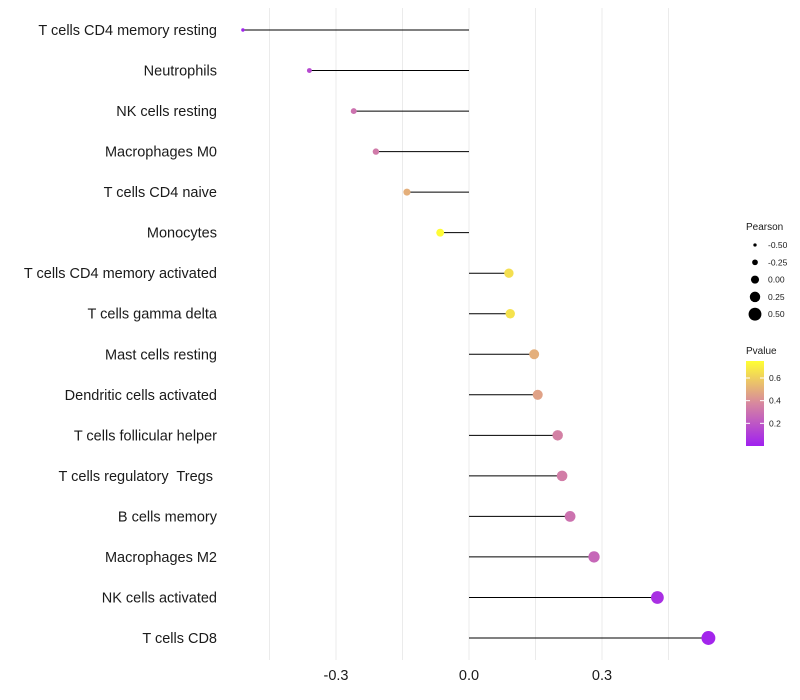 This screenshot has height=700, width=800. I want to click on y-axis-label: Macrophages M0, so click(161, 153).